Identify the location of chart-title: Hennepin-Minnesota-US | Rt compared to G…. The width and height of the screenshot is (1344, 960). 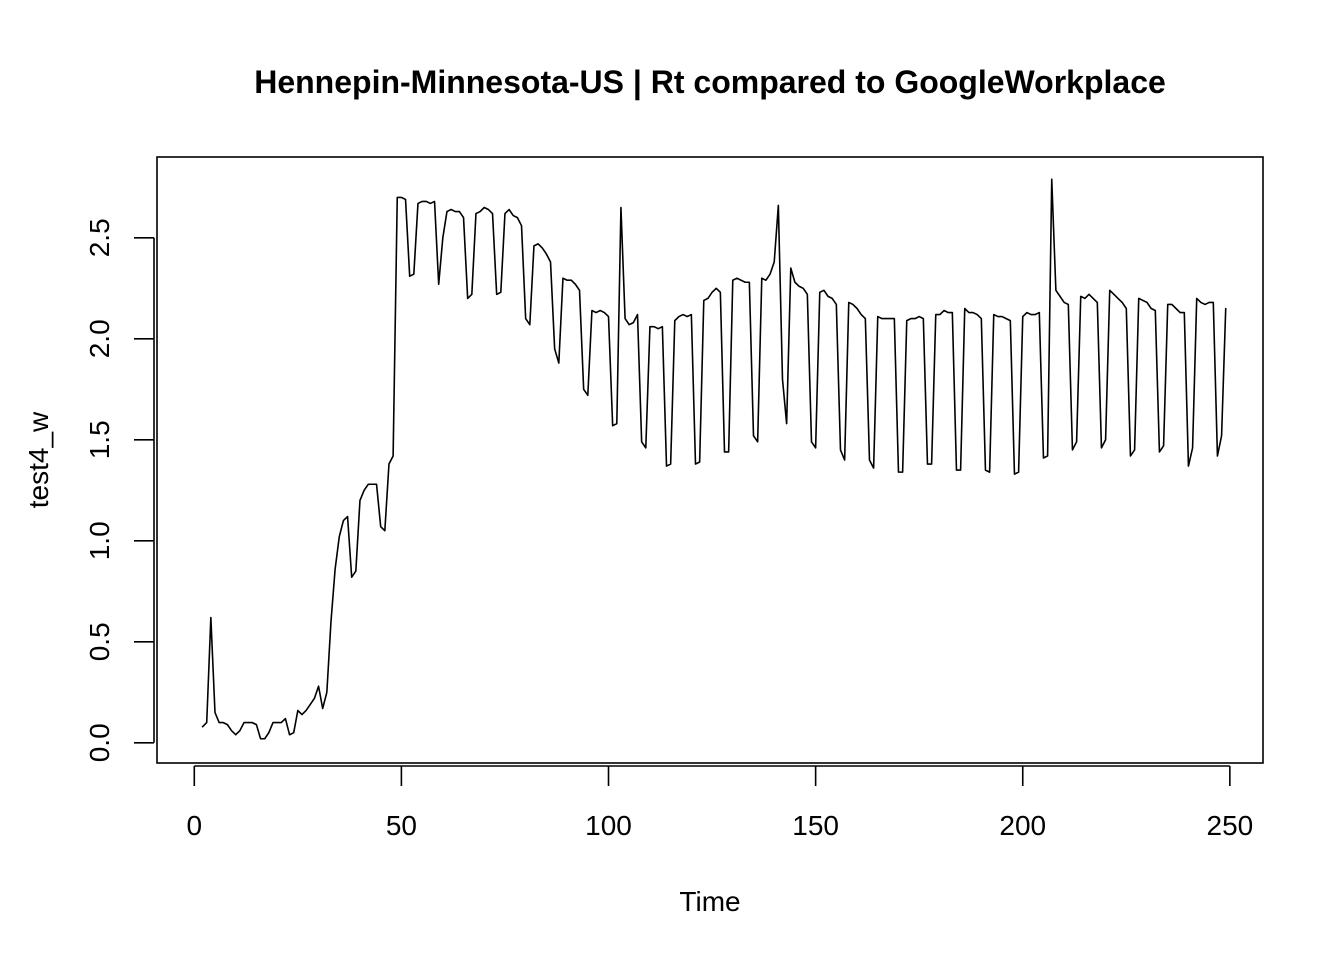
(710, 82).